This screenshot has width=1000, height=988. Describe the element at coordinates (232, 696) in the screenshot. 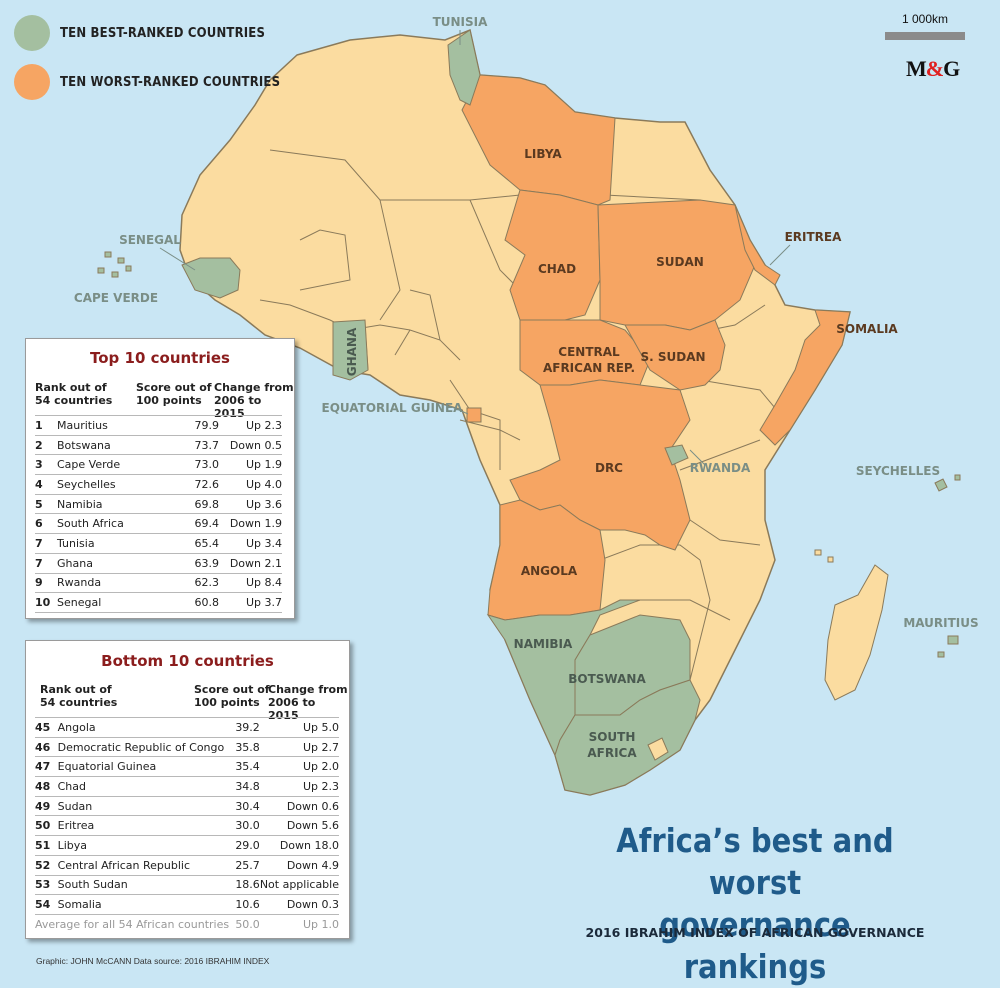

I see `bottom10-header-score: Score out of 100 points` at that location.